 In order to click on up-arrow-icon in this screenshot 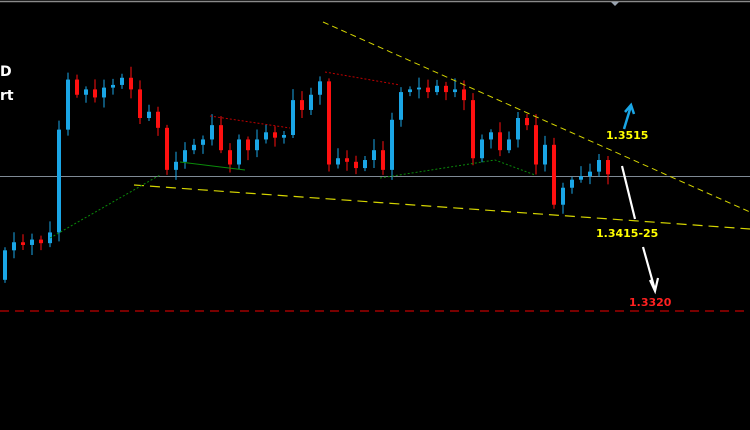, I will do `click(629, 116)`.